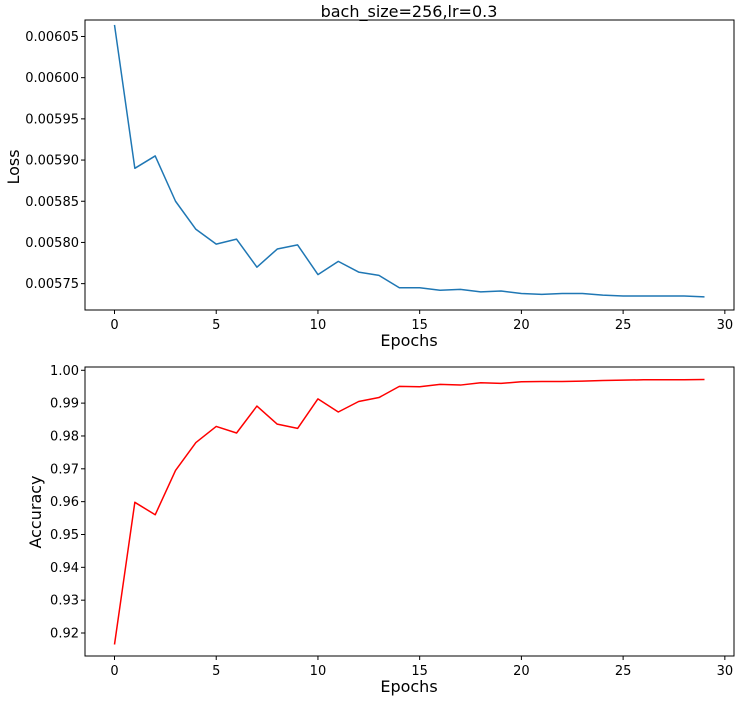  What do you see at coordinates (64, 371) in the screenshot?
I see `accuracy-y-tick-label: 1.00` at bounding box center [64, 371].